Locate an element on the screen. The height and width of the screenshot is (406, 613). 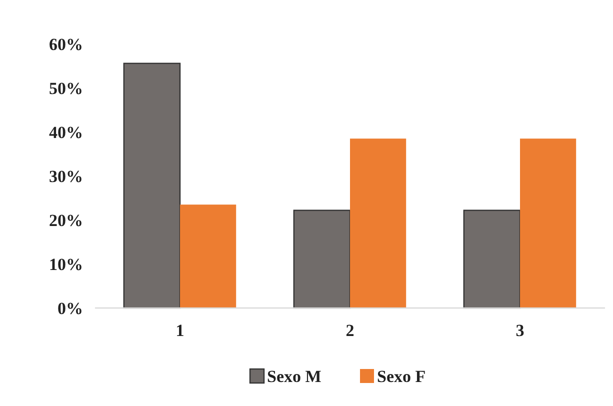
y-tick-label: 40% is located at coordinates (66, 132).